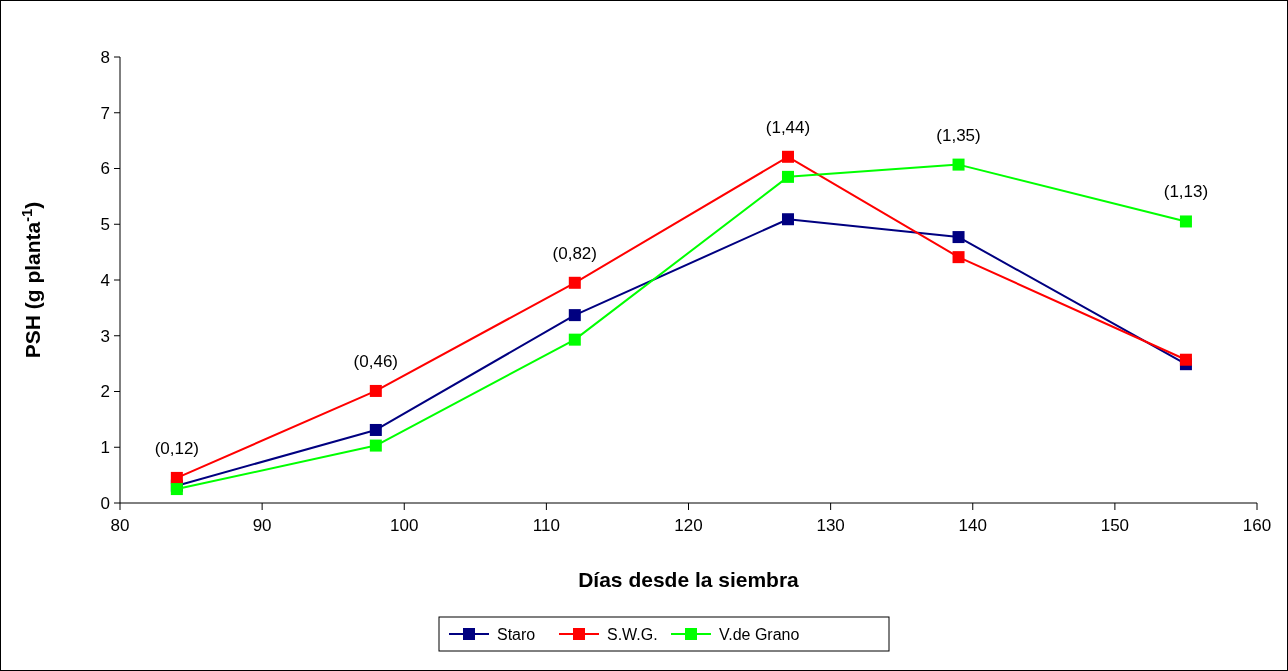 This screenshot has width=1288, height=671. What do you see at coordinates (830, 525) in the screenshot?
I see `x-tick-label: 130` at bounding box center [830, 525].